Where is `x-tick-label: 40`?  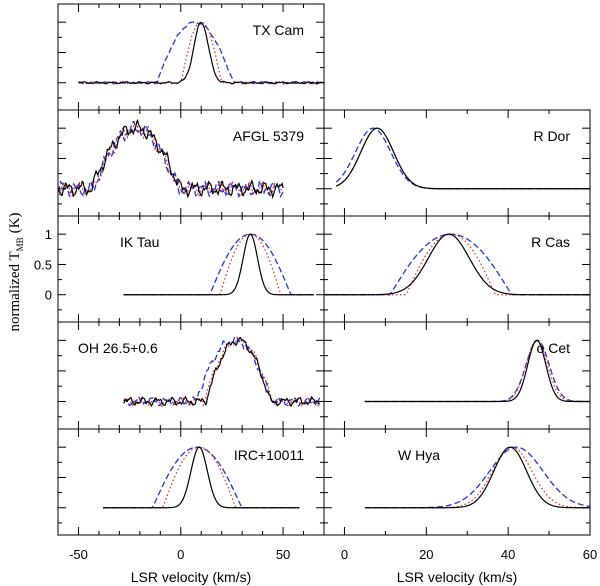
x-tick-label: 40 is located at coordinates (508, 554).